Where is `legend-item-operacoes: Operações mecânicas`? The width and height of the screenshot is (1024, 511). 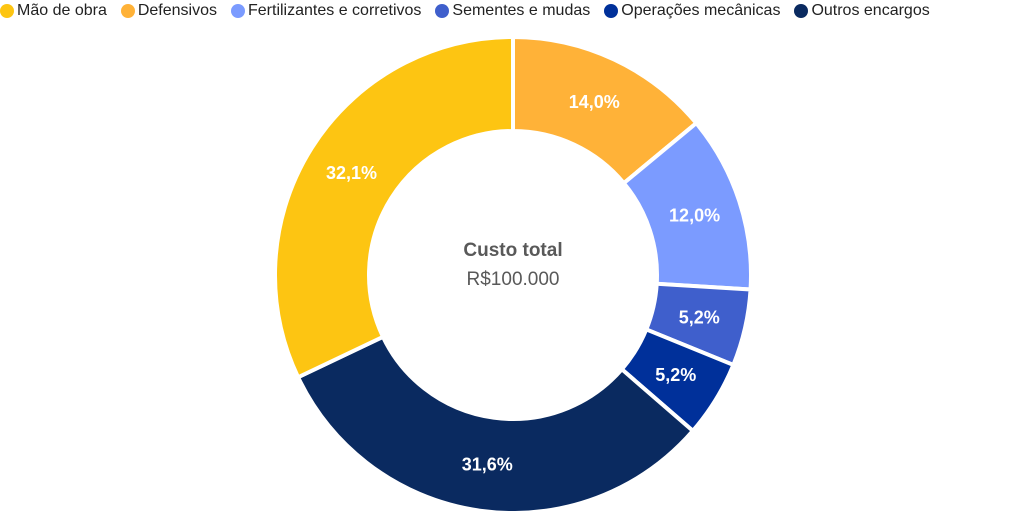
legend-item-operacoes: Operações mecânicas is located at coordinates (692, 11).